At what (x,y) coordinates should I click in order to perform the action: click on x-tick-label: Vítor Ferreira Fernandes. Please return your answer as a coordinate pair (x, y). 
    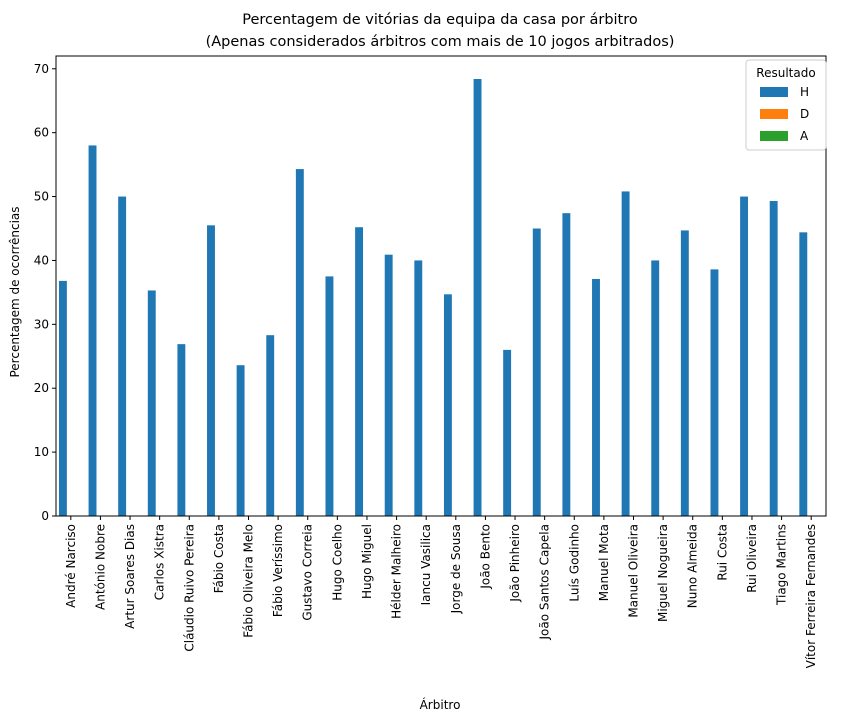
    Looking at the image, I should click on (811, 596).